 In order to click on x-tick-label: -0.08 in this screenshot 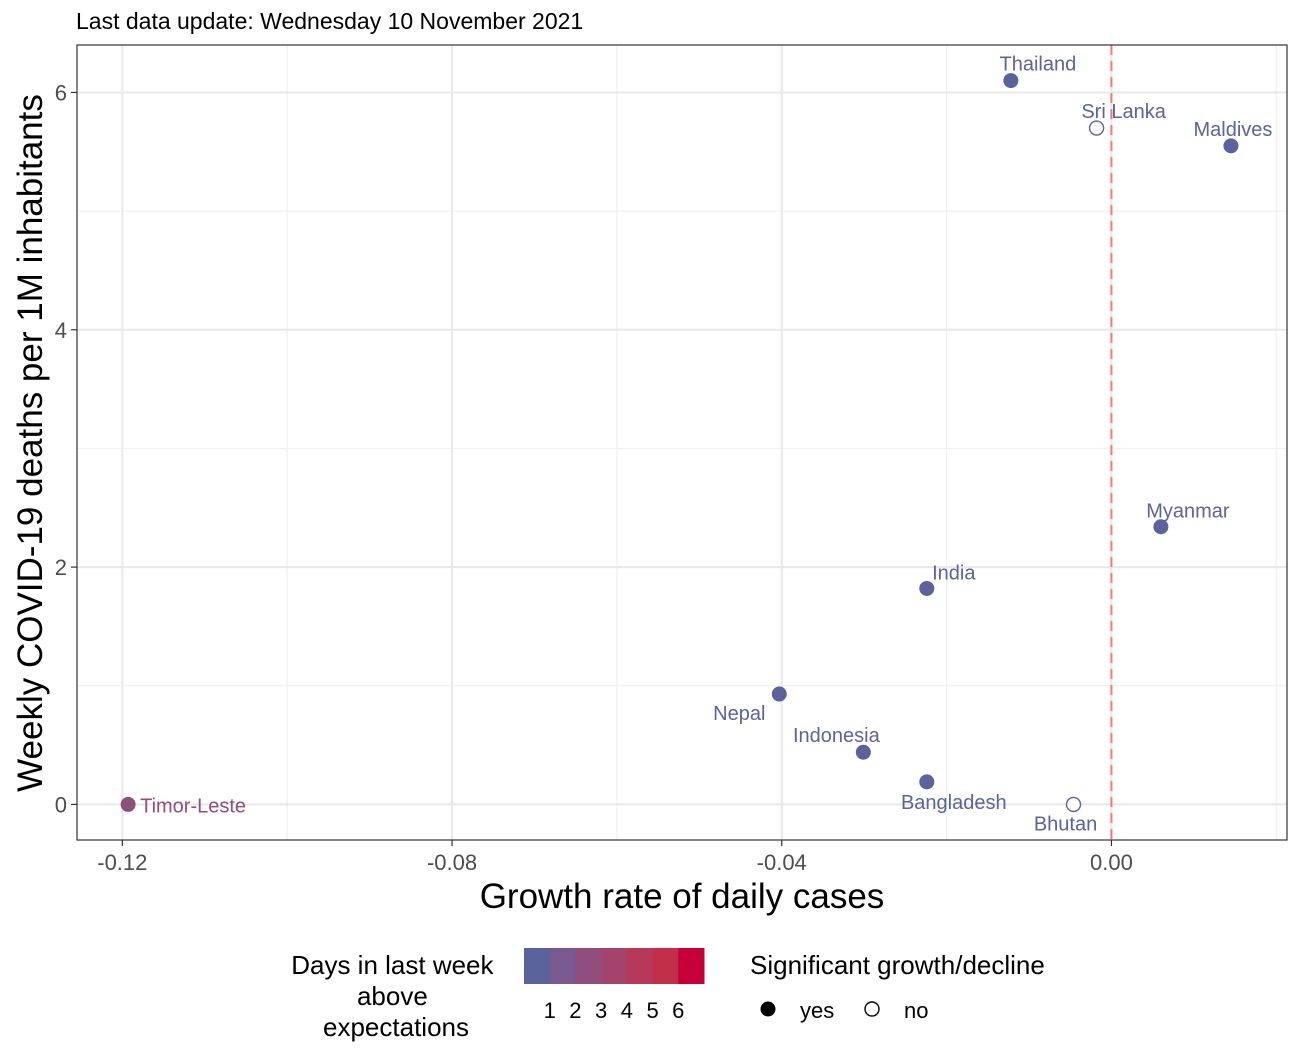, I will do `click(452, 862)`.